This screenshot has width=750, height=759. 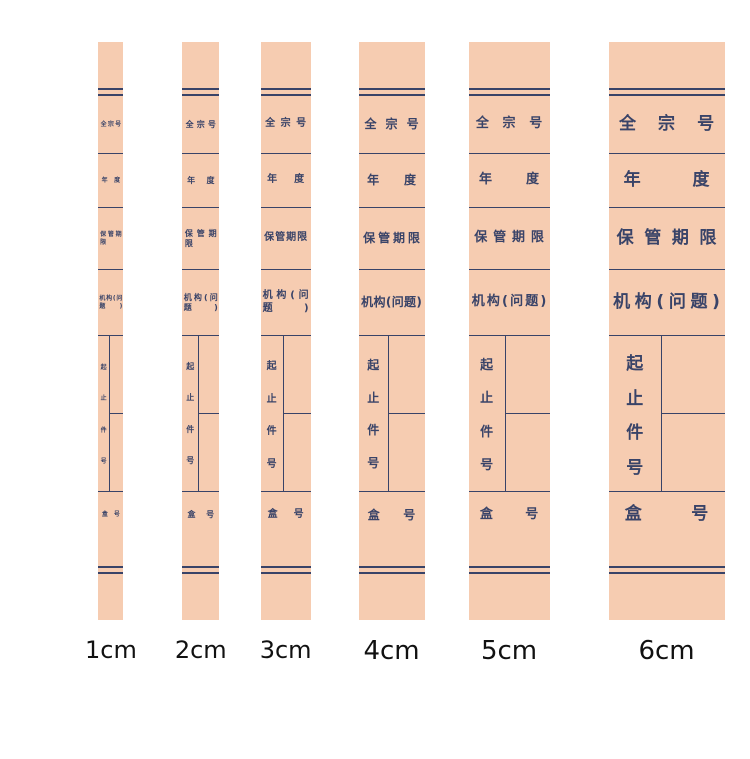 I want to click on variant-4cm: 全宗号 年度 保管期限 机构(问题) 起 止 件 号 盒号, so click(x=391, y=354).